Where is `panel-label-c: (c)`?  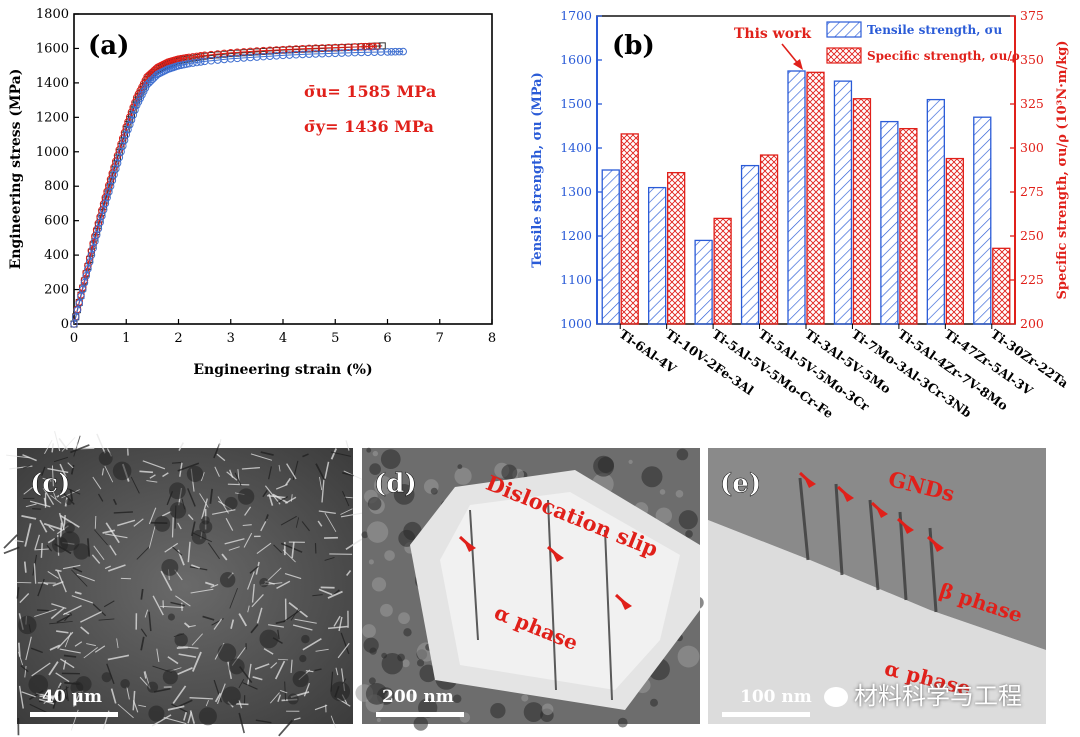
panel-label-c: (c) is located at coordinates (50, 484).